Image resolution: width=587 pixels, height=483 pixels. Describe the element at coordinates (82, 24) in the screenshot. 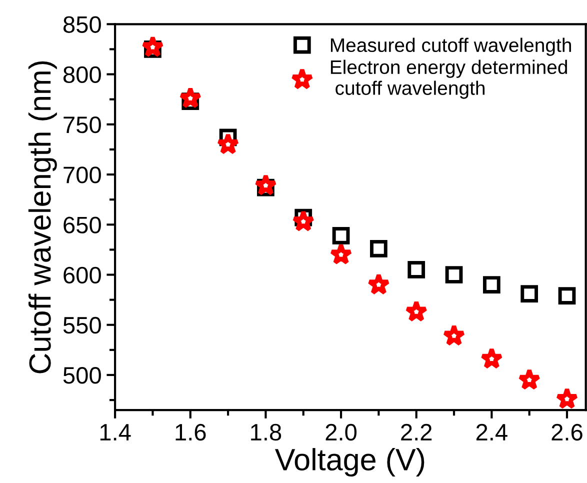

I see `y-tick-label: 850` at that location.